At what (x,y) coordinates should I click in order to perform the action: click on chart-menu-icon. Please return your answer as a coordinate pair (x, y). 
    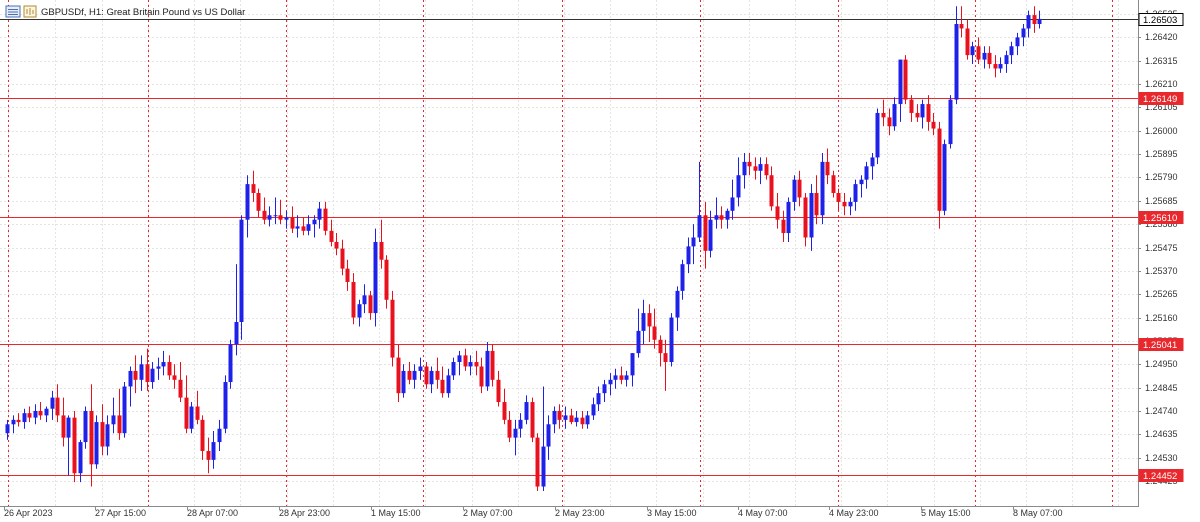
    Looking at the image, I should click on (13, 11).